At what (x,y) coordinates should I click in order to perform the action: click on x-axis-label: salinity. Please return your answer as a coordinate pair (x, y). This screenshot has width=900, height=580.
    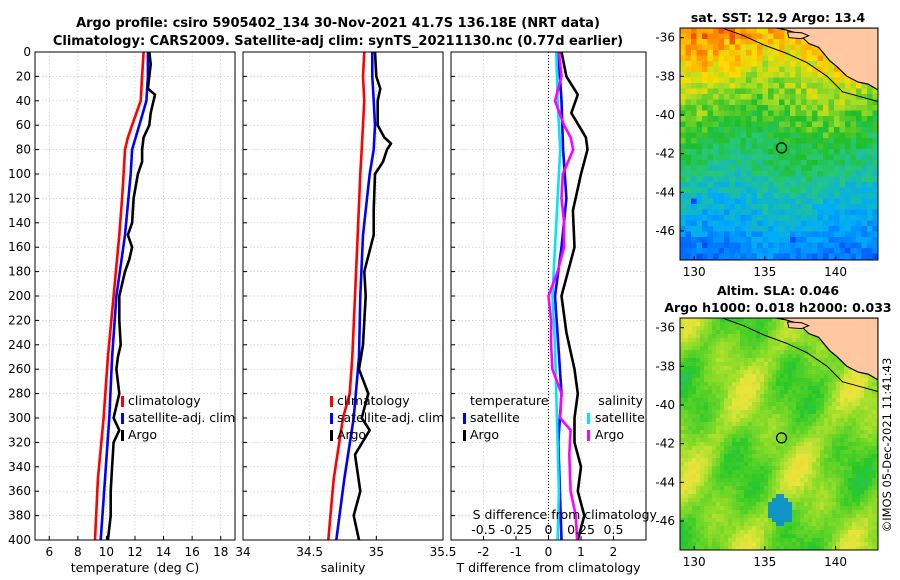
    Looking at the image, I should click on (343, 567).